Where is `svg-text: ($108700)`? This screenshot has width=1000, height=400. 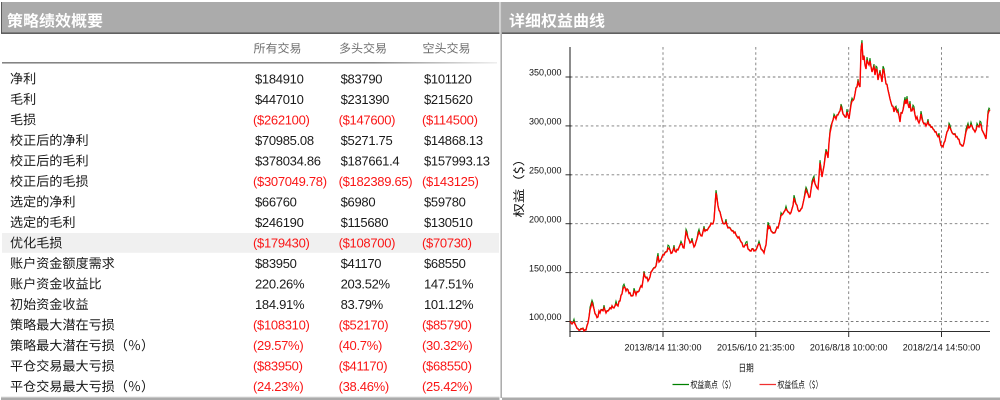 svg-text: ($108700) is located at coordinates (367, 243).